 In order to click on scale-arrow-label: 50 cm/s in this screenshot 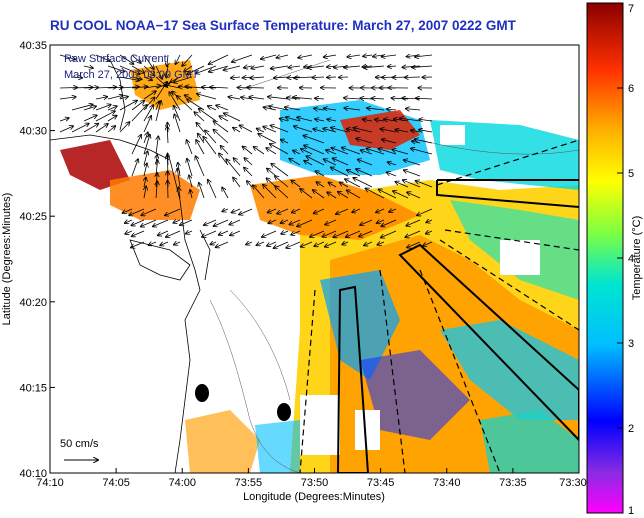, I will do `click(79, 444)`.